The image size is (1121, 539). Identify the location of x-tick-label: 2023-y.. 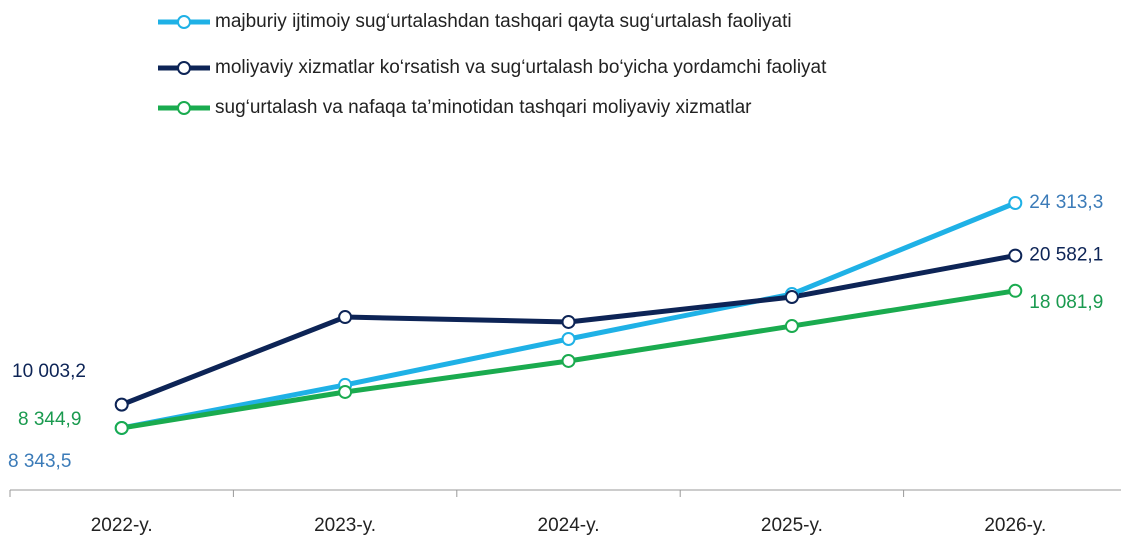
(345, 525).